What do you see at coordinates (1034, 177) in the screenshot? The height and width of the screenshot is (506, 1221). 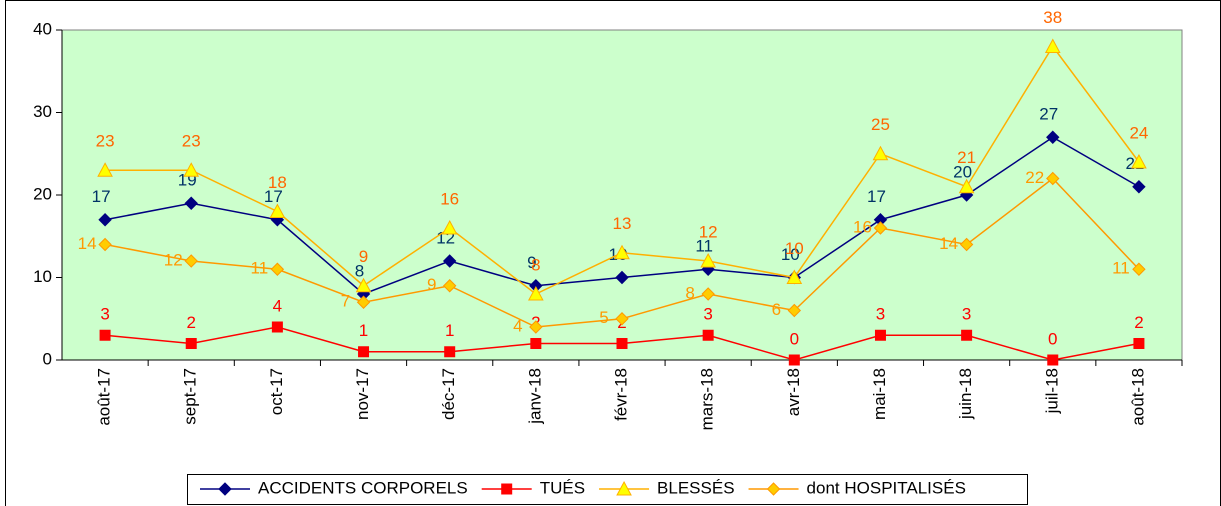 I see `data-label: 22` at bounding box center [1034, 177].